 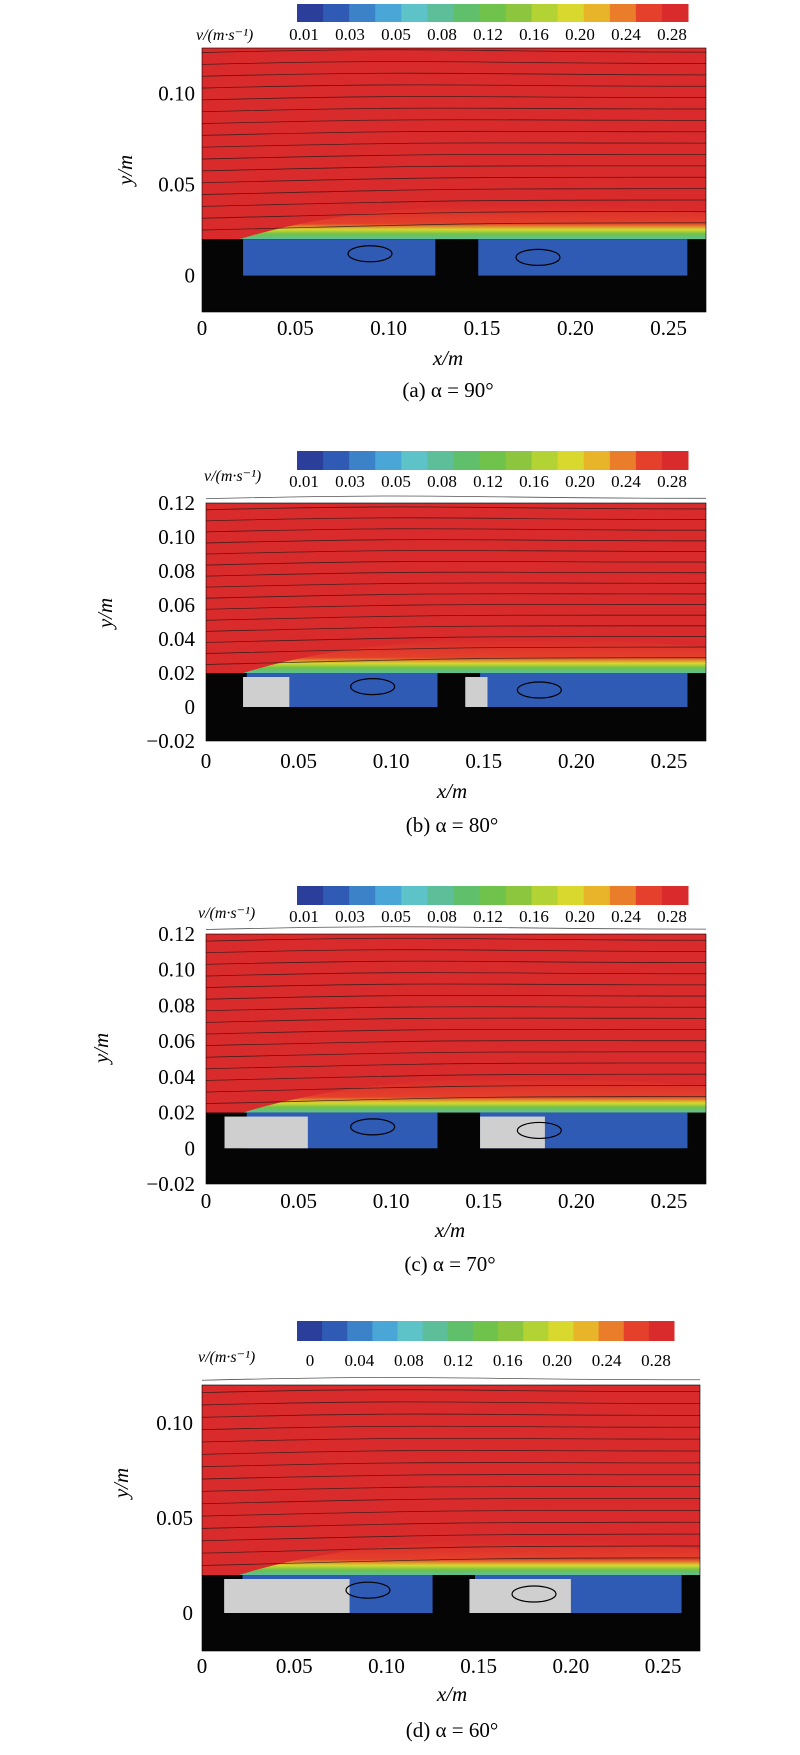 I want to click on colorbar-tick-label: 0.03, so click(x=350, y=481).